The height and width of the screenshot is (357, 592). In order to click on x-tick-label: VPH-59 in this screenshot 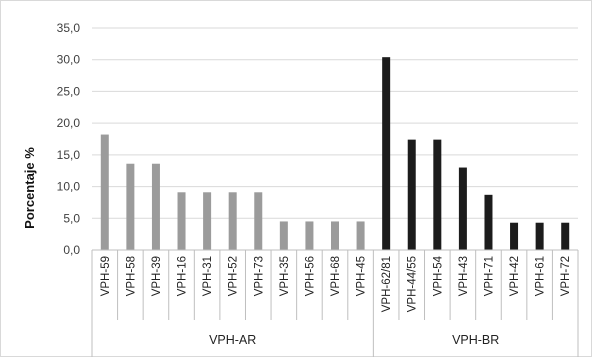, I will do `click(106, 276)`.